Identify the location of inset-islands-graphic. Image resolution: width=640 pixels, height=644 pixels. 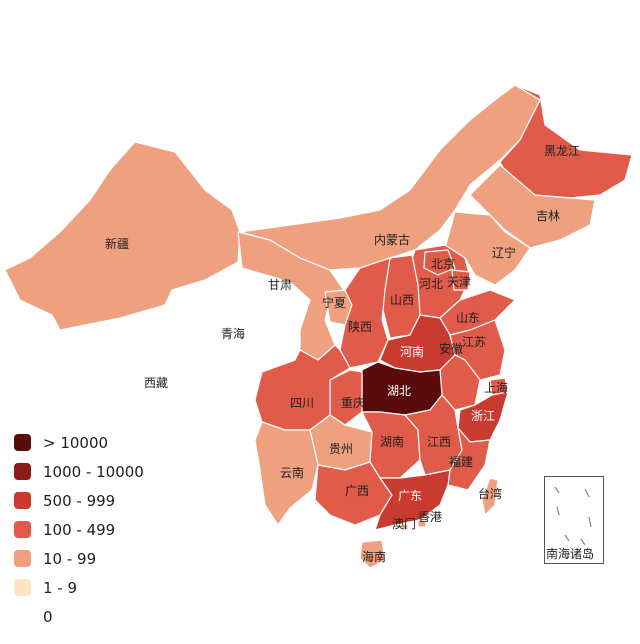
(573, 516).